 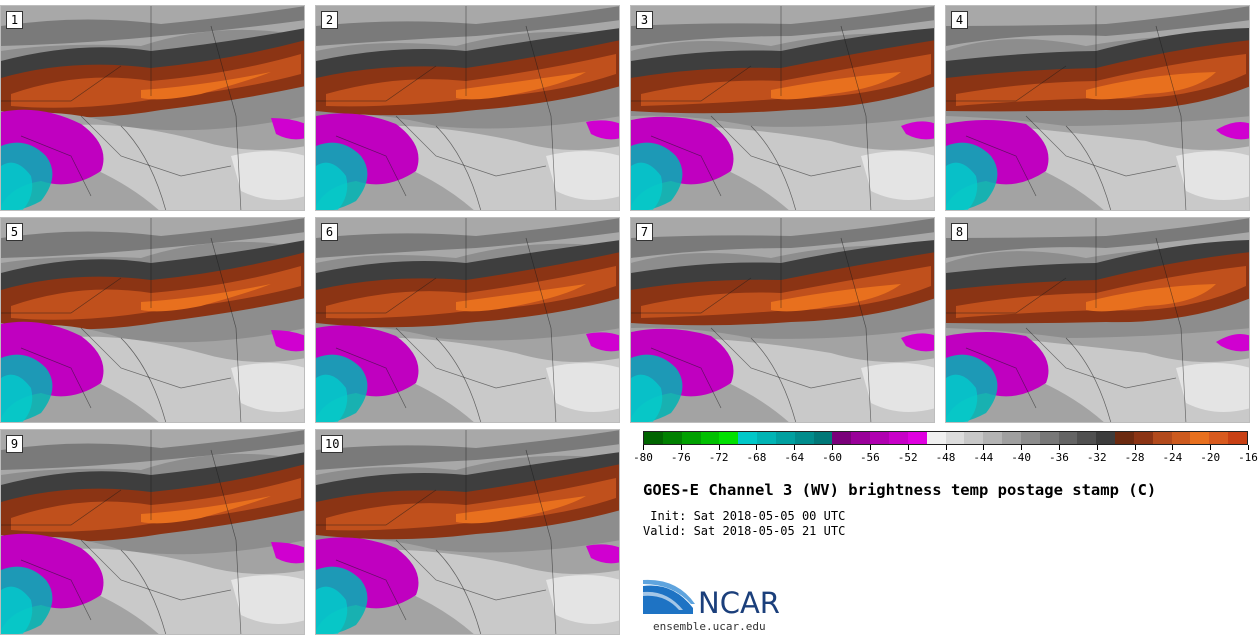 What do you see at coordinates (669, 596) in the screenshot?
I see `ncar-logo-icon` at bounding box center [669, 596].